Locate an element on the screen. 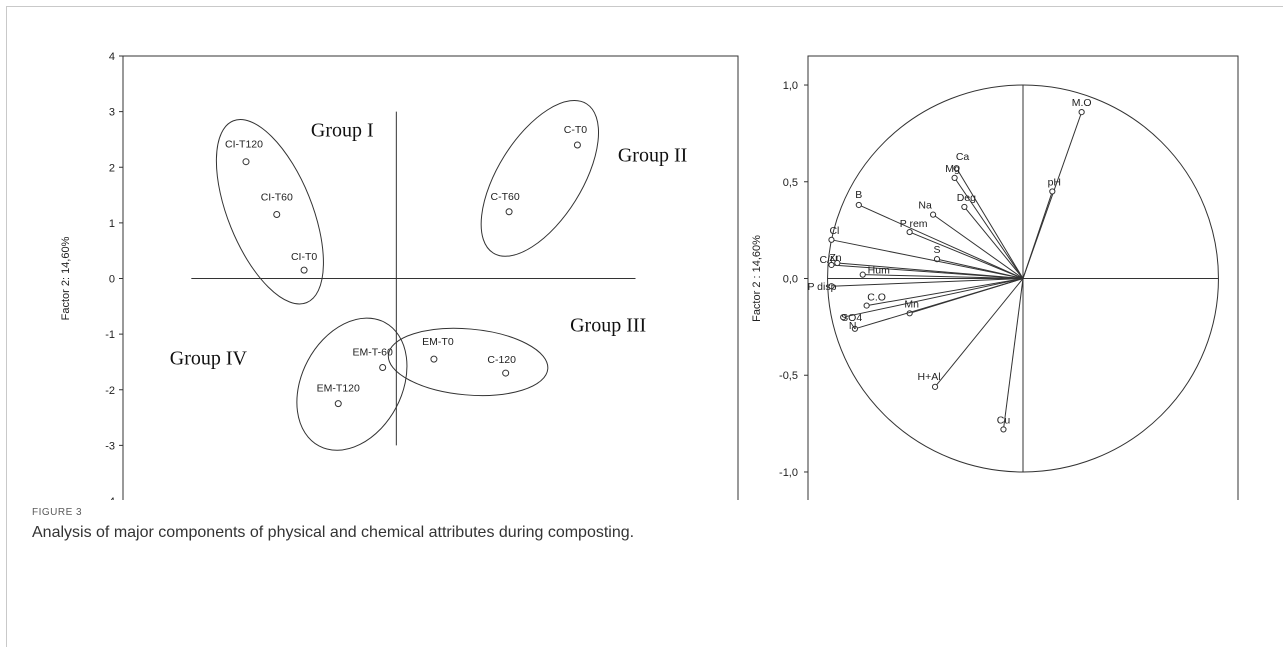 The width and height of the screenshot is (1288, 652). data-point-label: CI-T120 is located at coordinates (244, 145).